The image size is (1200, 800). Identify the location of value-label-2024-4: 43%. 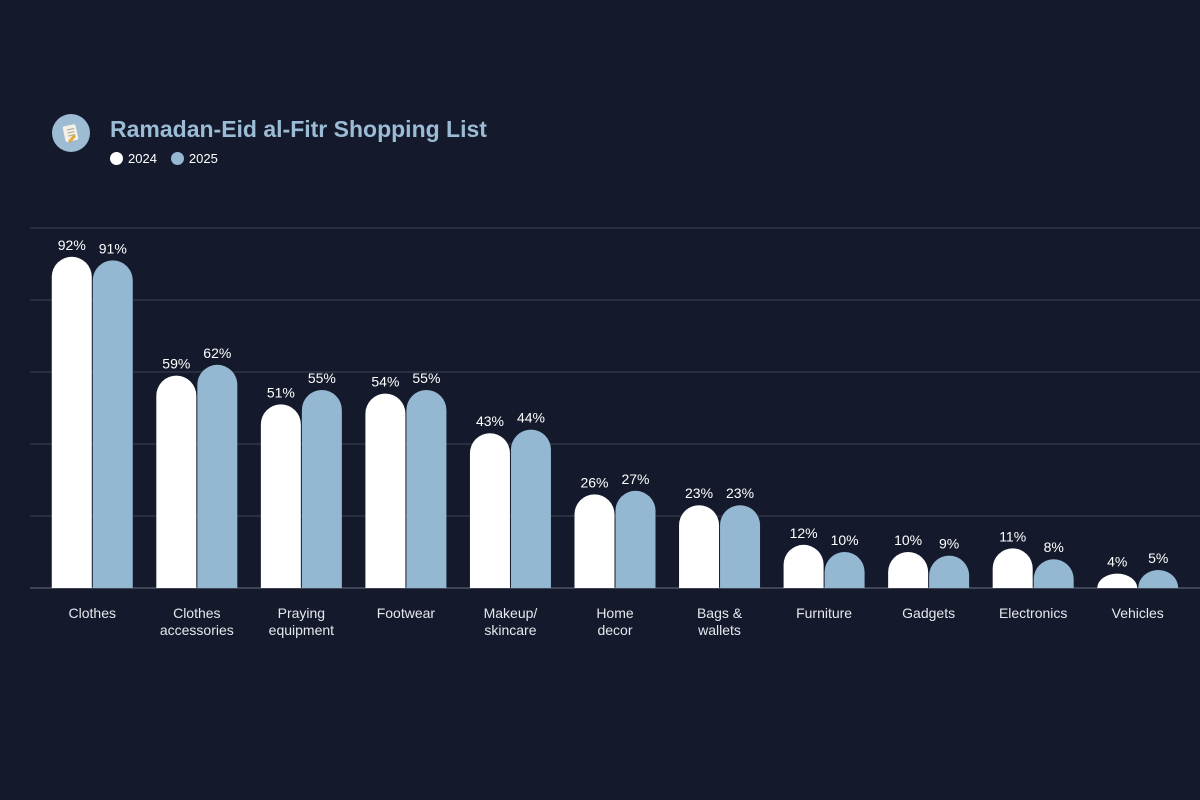
(490, 421).